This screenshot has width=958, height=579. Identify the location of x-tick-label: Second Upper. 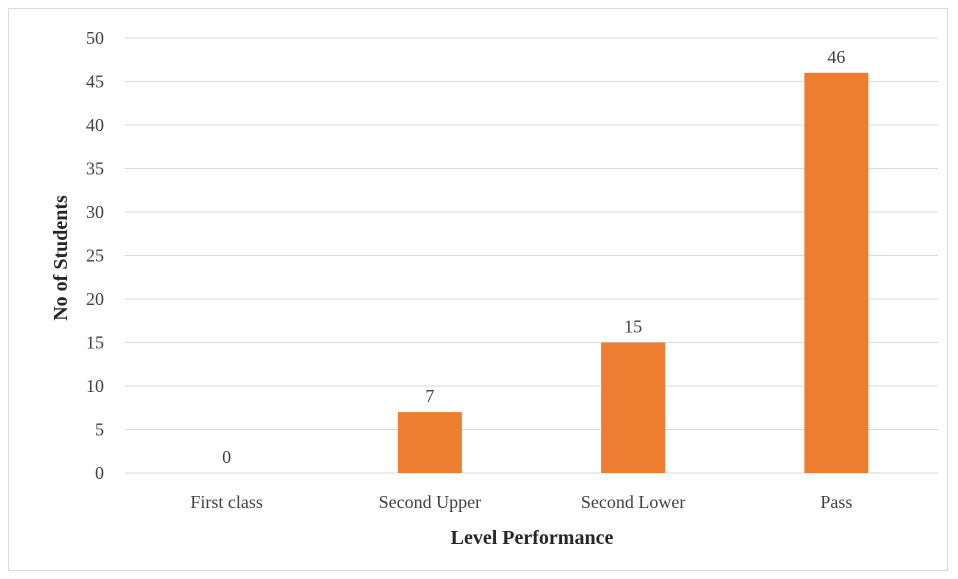
(430, 502).